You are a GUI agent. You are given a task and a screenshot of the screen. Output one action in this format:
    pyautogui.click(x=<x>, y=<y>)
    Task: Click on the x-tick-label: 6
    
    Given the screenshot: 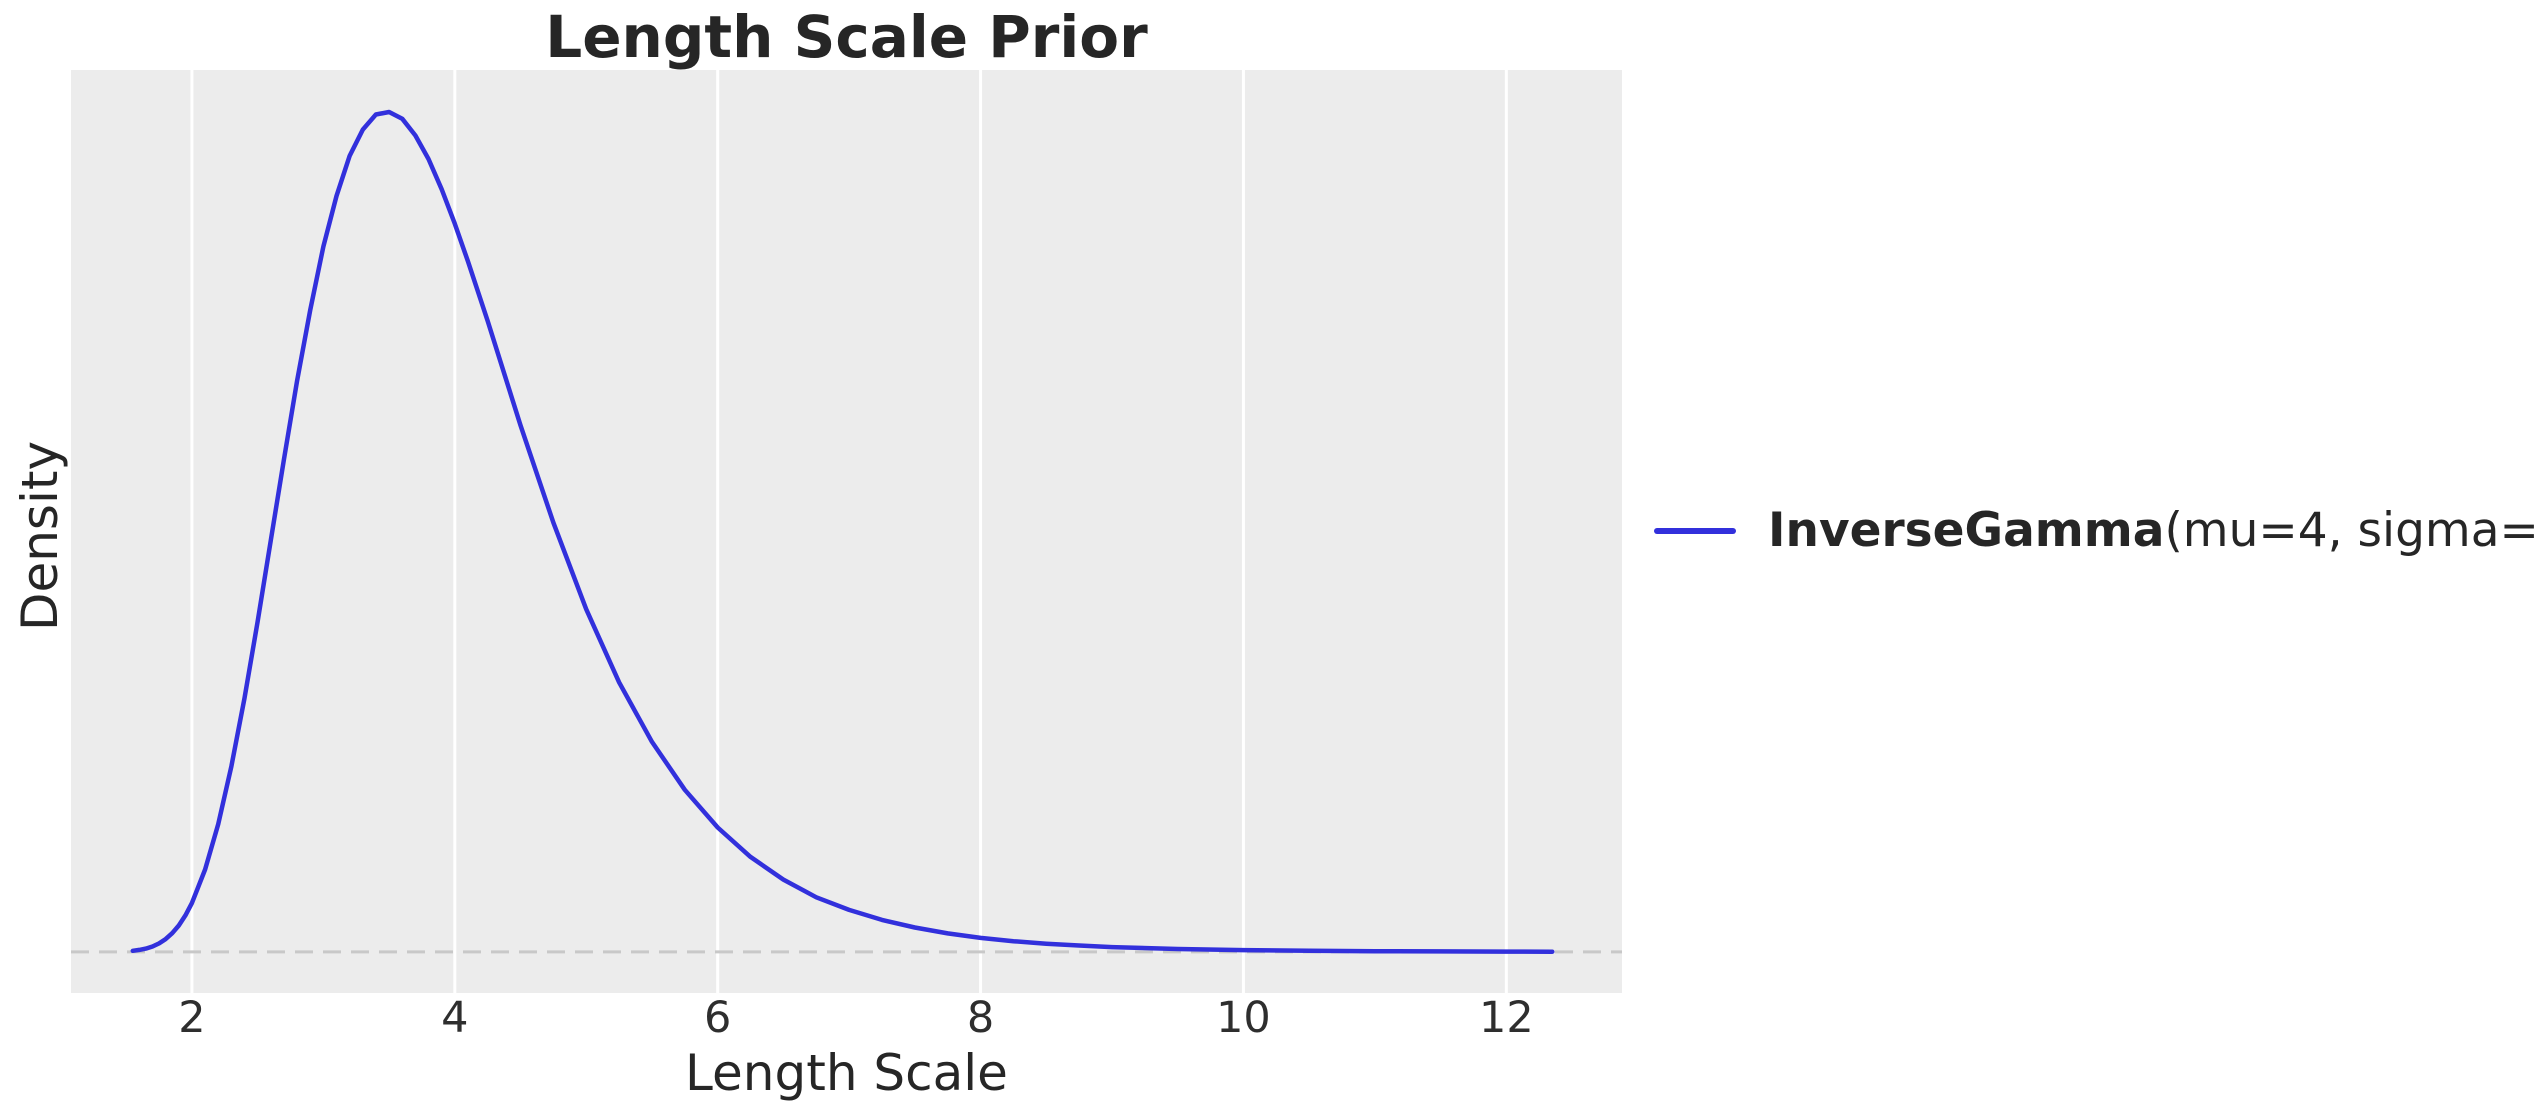 What is the action you would take?
    pyautogui.click(x=718, y=1018)
    